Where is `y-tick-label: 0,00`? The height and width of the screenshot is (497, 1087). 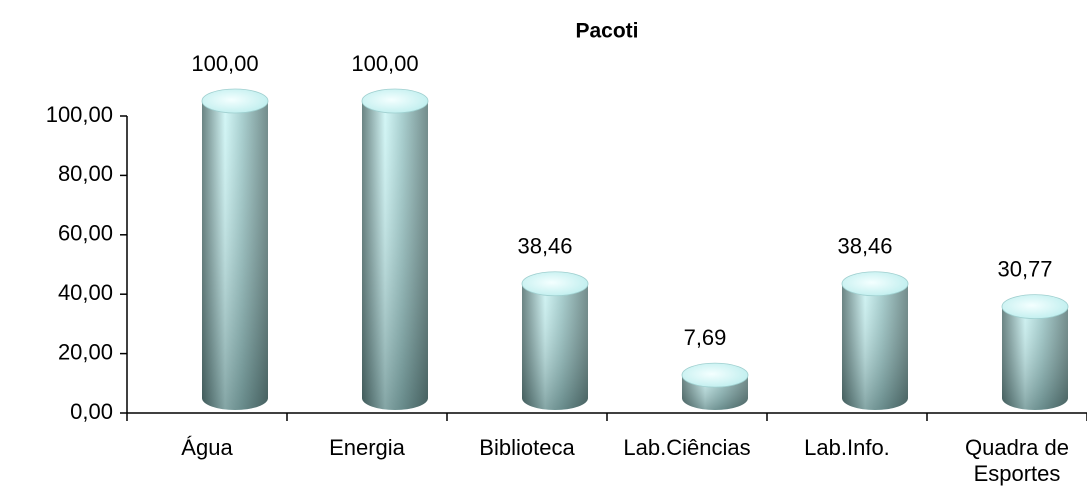 y-tick-label: 0,00 is located at coordinates (91, 411).